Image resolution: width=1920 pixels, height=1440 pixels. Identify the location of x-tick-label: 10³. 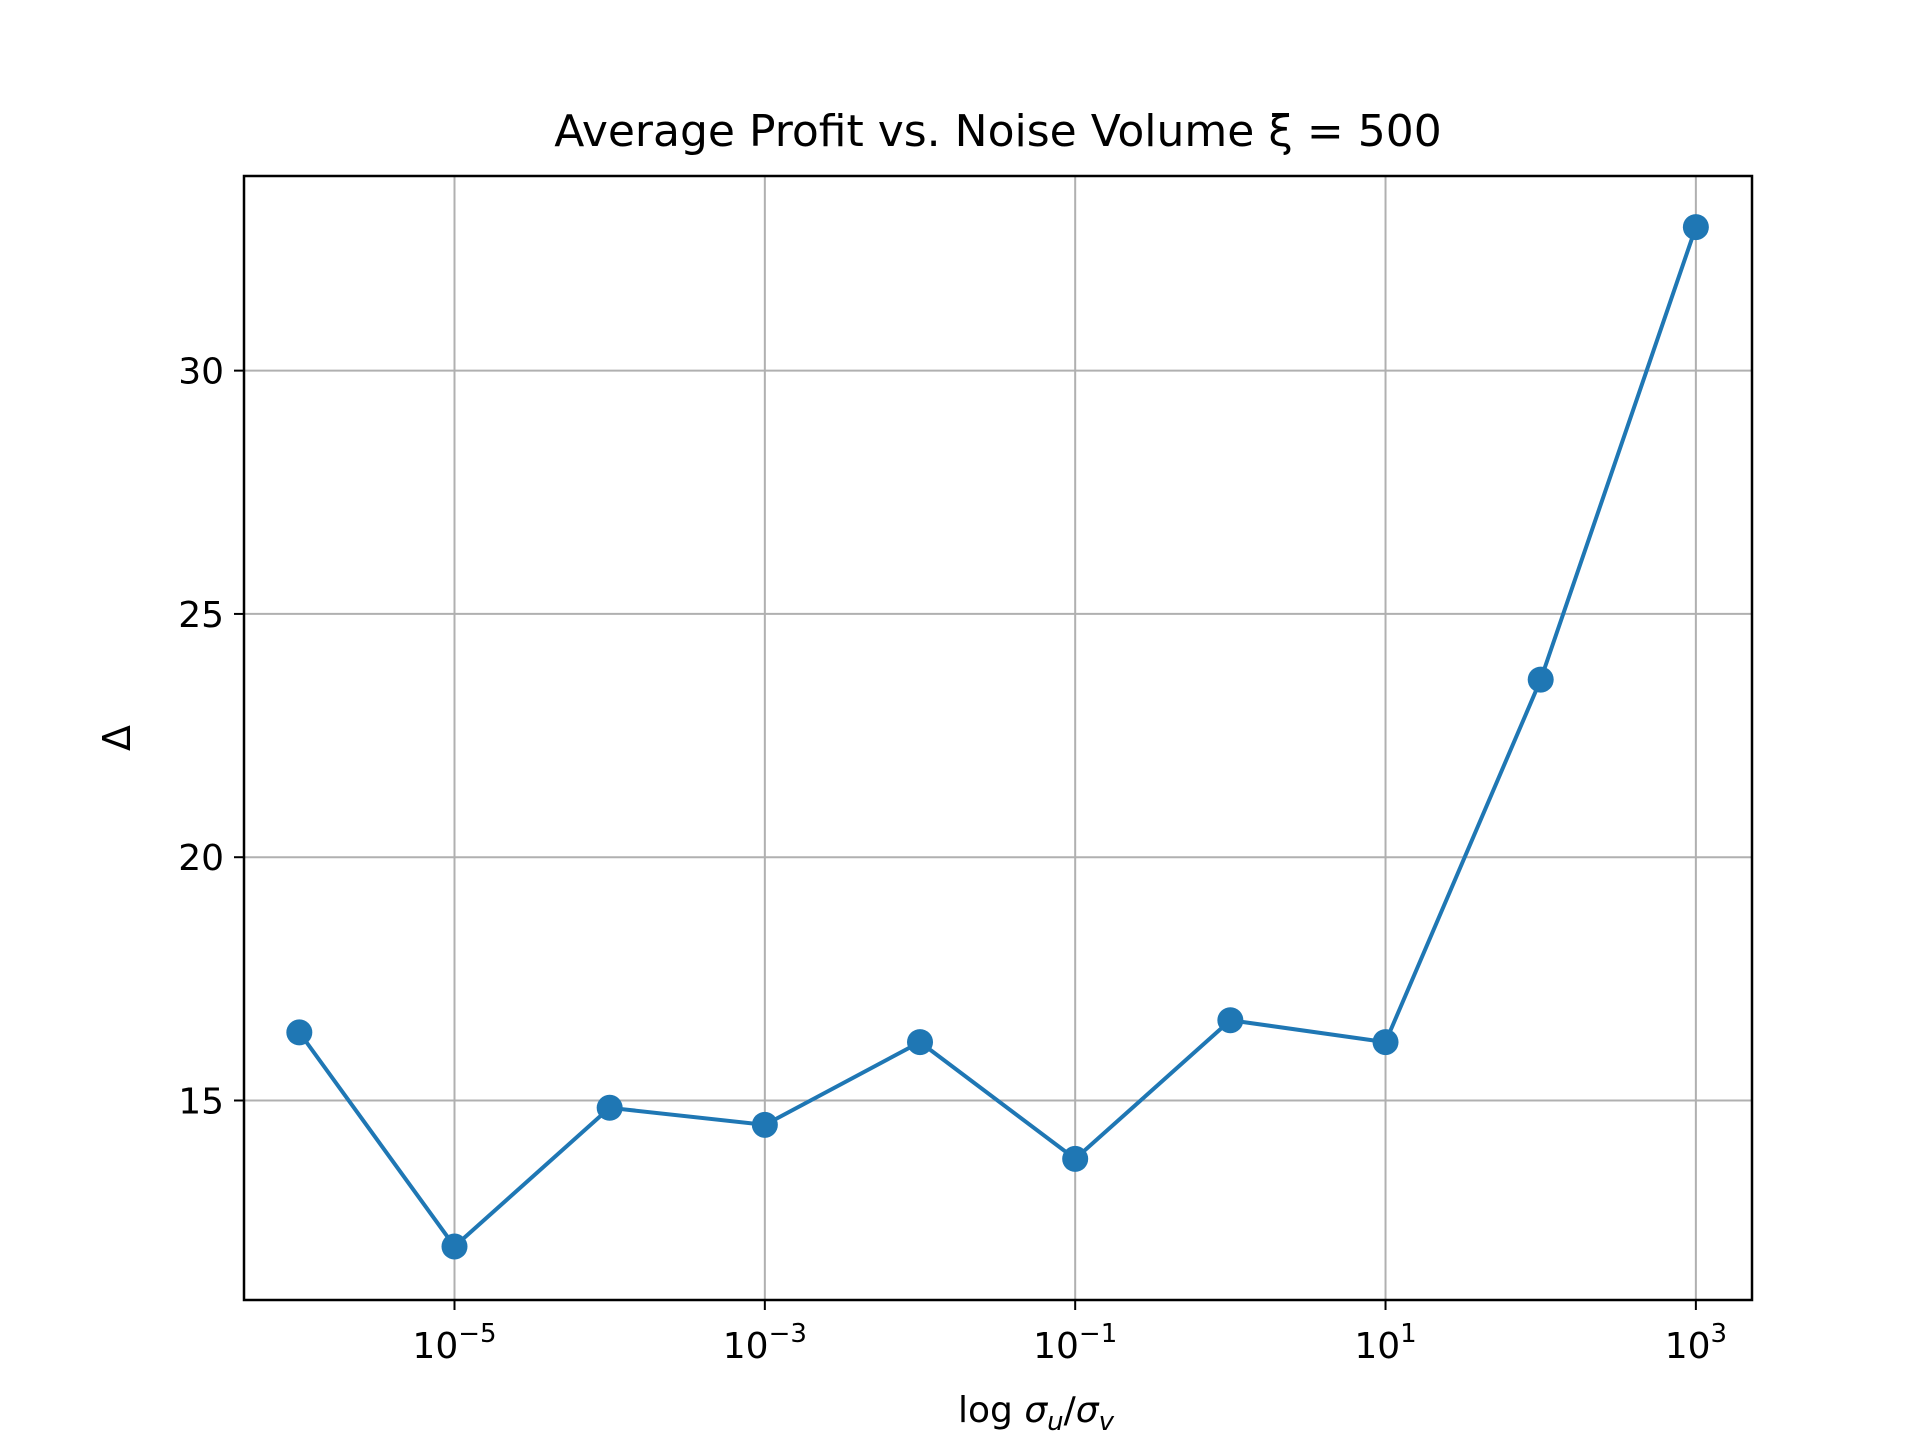
(1696, 1343).